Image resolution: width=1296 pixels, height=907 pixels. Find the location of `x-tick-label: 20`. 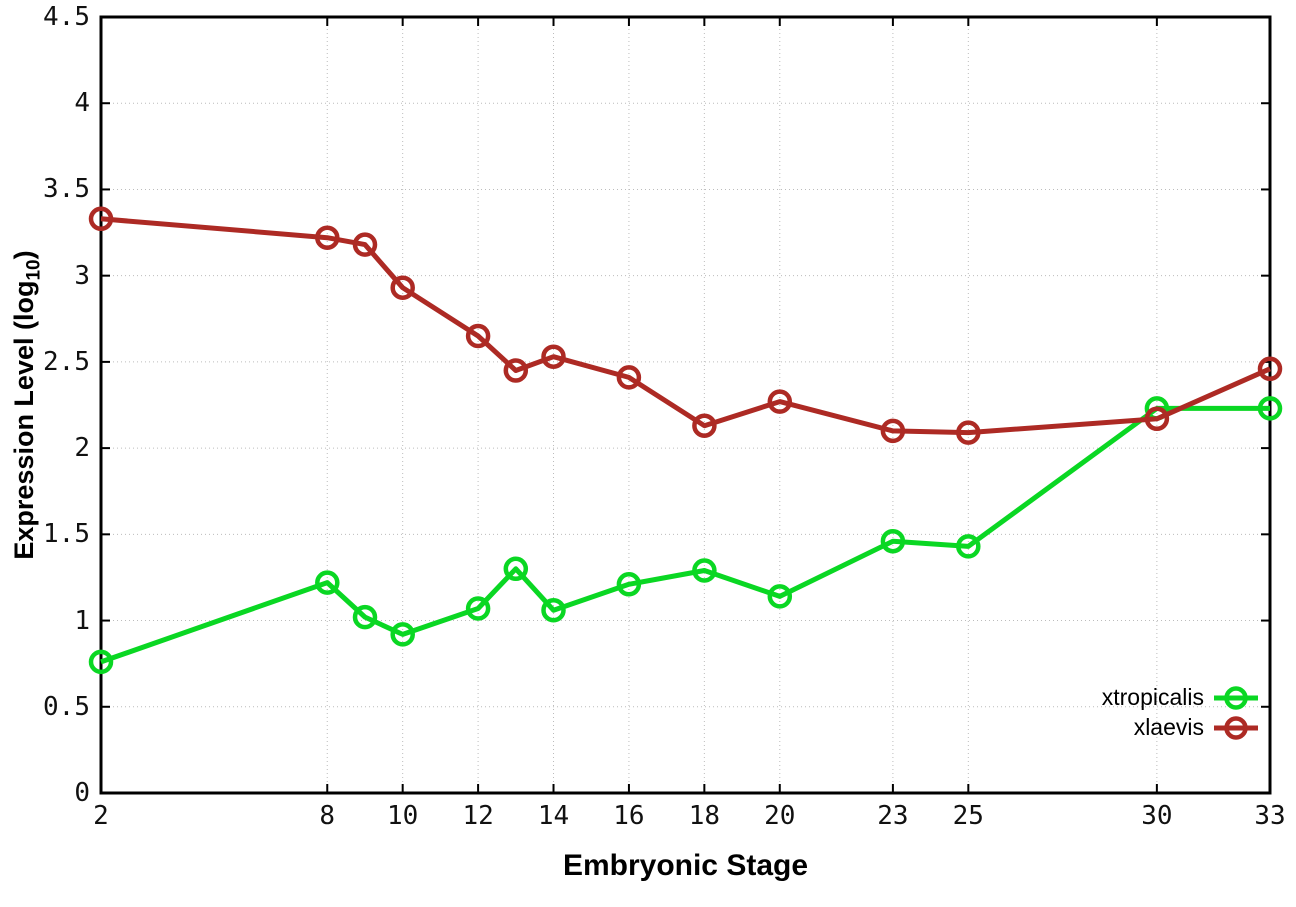

x-tick-label: 20 is located at coordinates (780, 816).